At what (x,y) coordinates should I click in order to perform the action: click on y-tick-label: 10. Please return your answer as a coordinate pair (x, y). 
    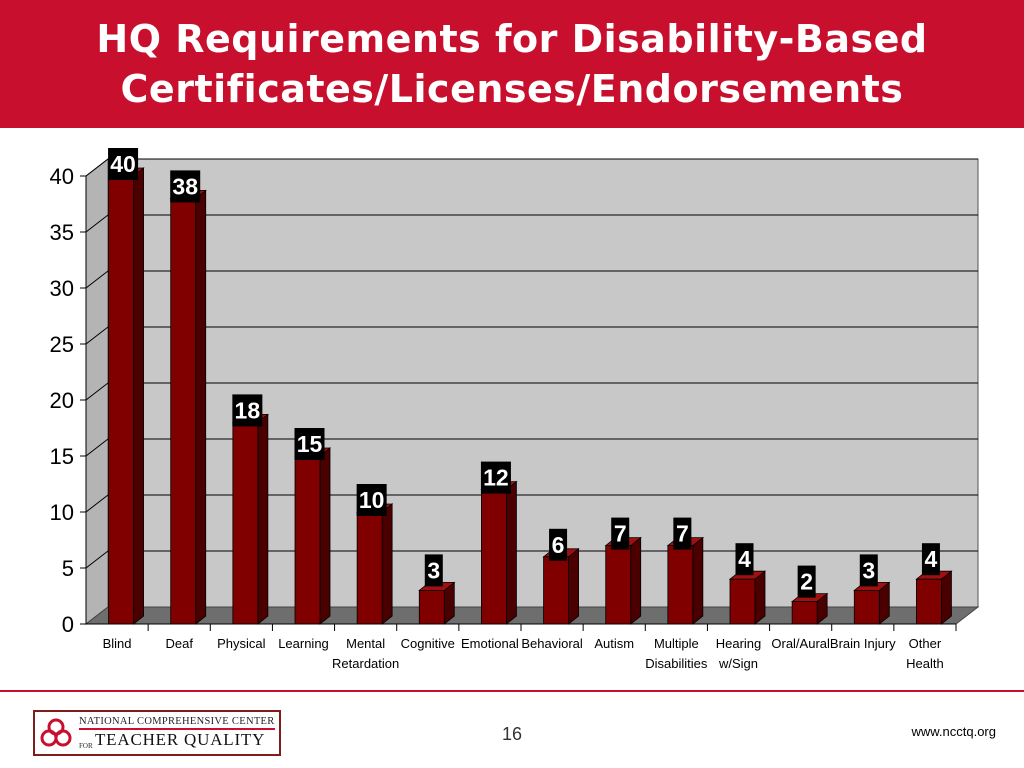
    Looking at the image, I should click on (62, 512).